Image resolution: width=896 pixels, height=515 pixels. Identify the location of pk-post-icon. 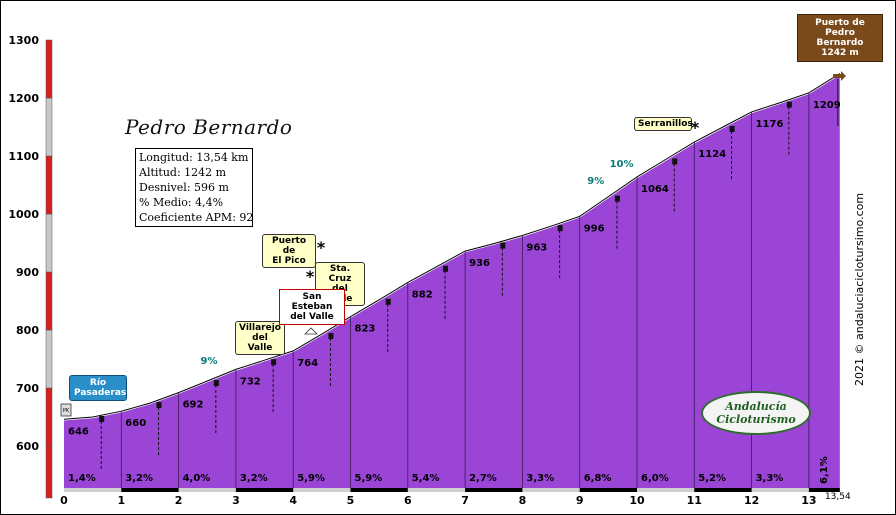
(66, 410).